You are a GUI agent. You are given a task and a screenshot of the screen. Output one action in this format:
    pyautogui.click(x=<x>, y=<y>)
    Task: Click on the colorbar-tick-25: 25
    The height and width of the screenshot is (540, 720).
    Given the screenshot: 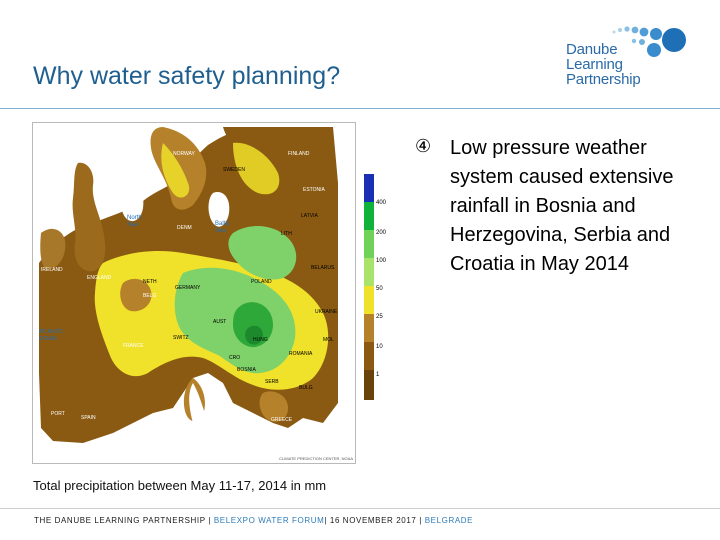 What is the action you would take?
    pyautogui.click(x=379, y=317)
    